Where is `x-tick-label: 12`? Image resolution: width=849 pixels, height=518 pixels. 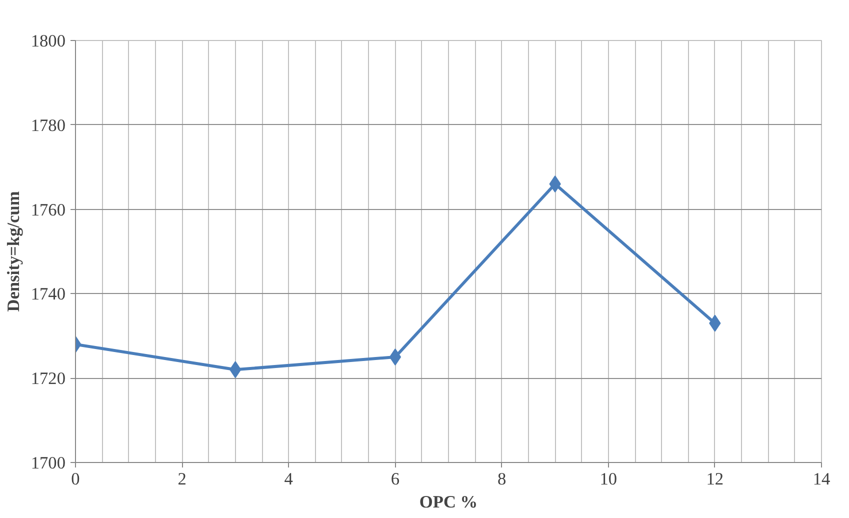 x-tick-label: 12 is located at coordinates (715, 479).